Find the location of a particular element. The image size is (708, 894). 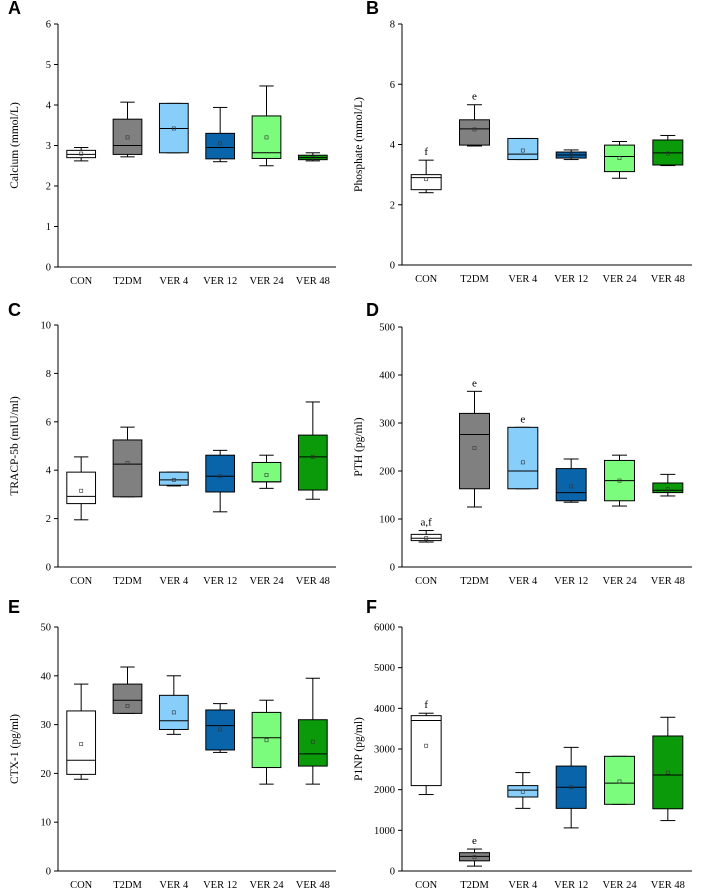

y-tick-label-b-0: 0 is located at coordinates (392, 266).